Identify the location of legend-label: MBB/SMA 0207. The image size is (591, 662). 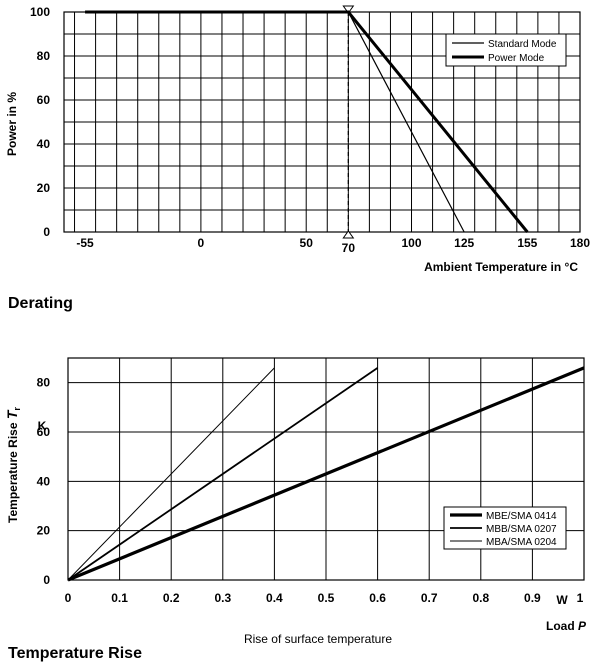
(521, 529).